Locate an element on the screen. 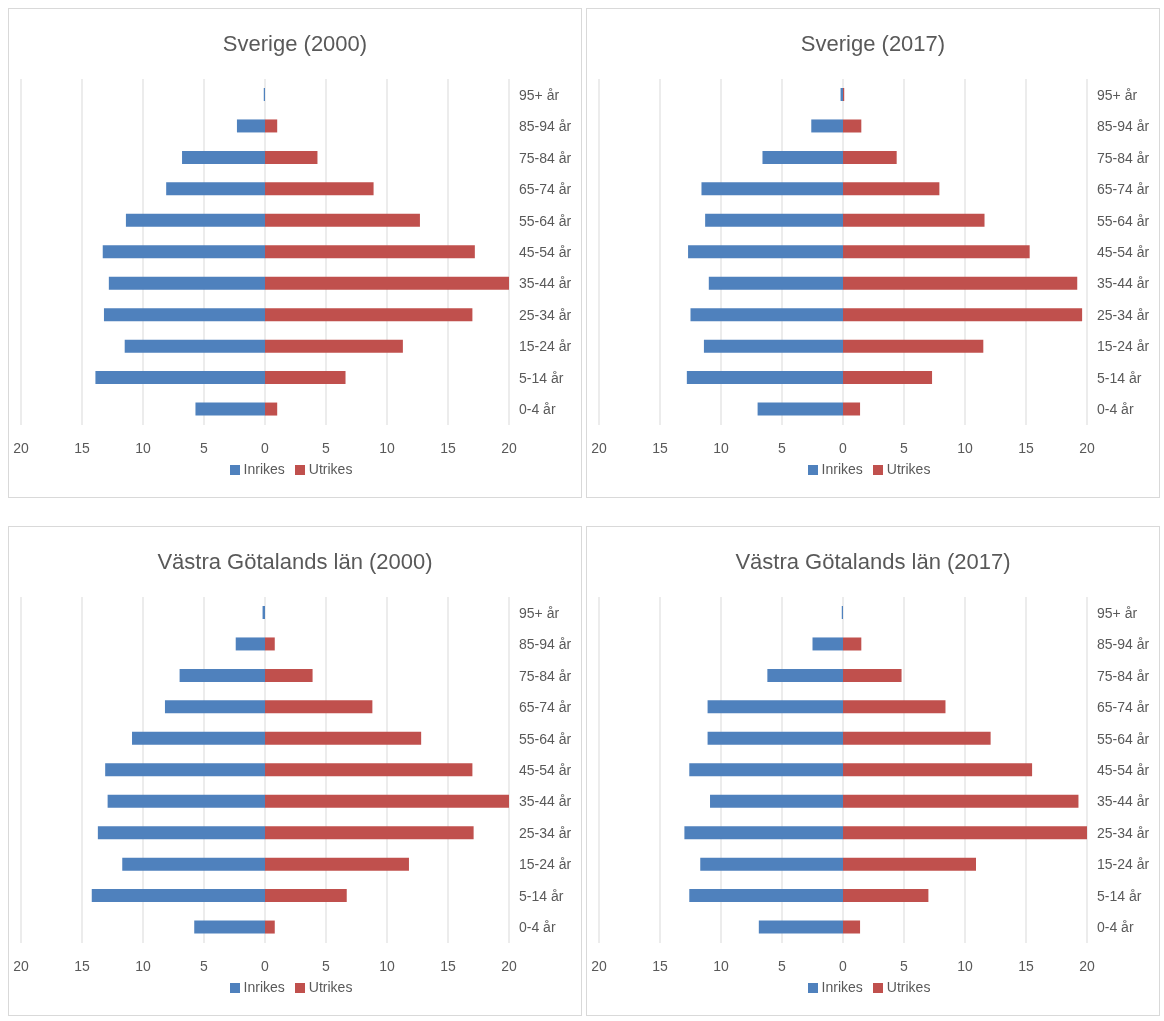 This screenshot has height=1021, width=1164. chart-title: Sverige (2017) is located at coordinates (873, 44).